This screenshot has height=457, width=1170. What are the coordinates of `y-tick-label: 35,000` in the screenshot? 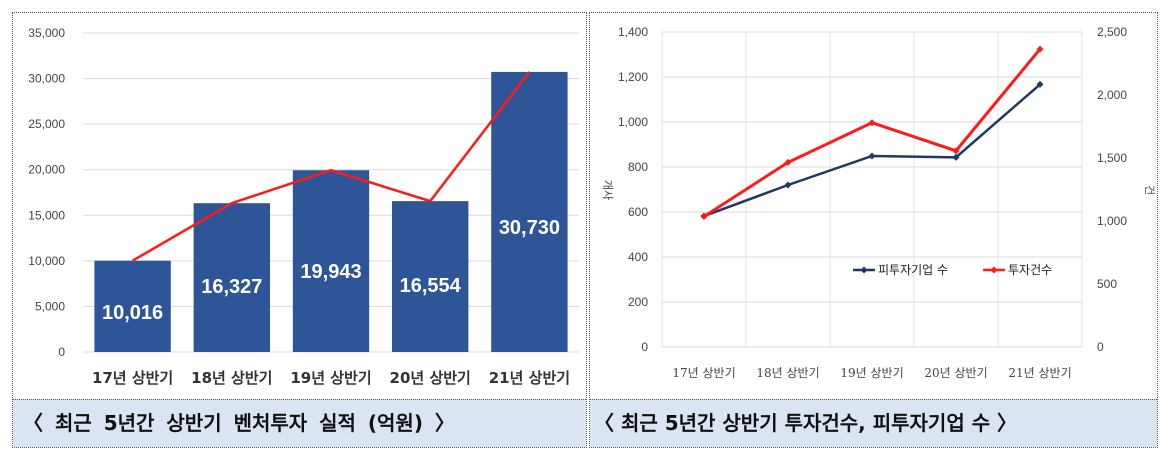 It's located at (46, 33).